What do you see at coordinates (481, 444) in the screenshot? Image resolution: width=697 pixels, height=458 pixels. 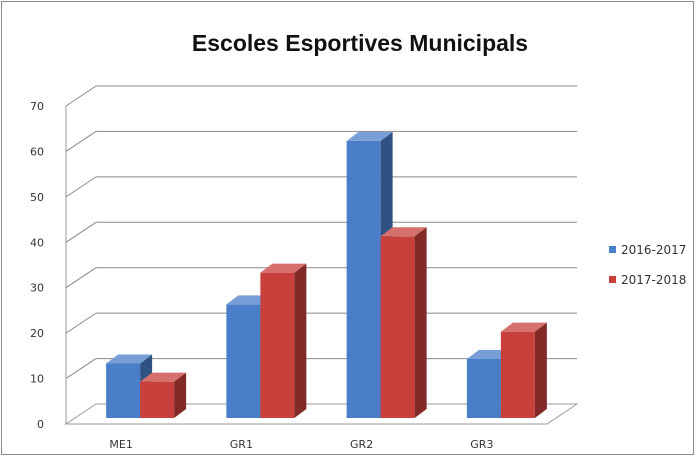 I see `x-tick-label: GR3` at bounding box center [481, 444].